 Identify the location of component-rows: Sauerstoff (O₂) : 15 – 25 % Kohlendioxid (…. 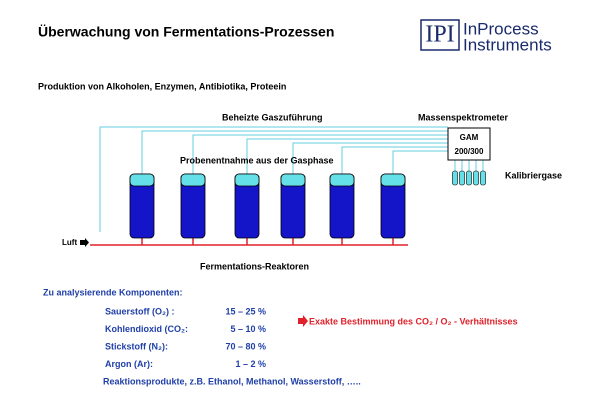
(185, 337).